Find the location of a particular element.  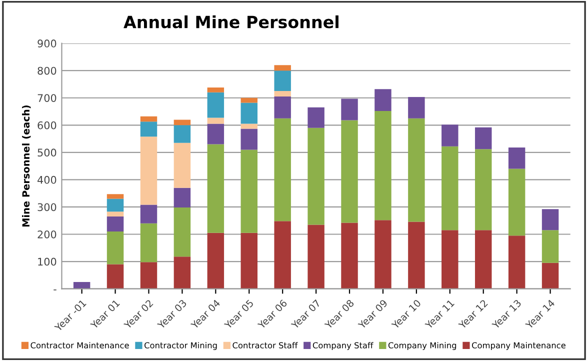

x-tick-label: Year 14 is located at coordinates (540, 314).